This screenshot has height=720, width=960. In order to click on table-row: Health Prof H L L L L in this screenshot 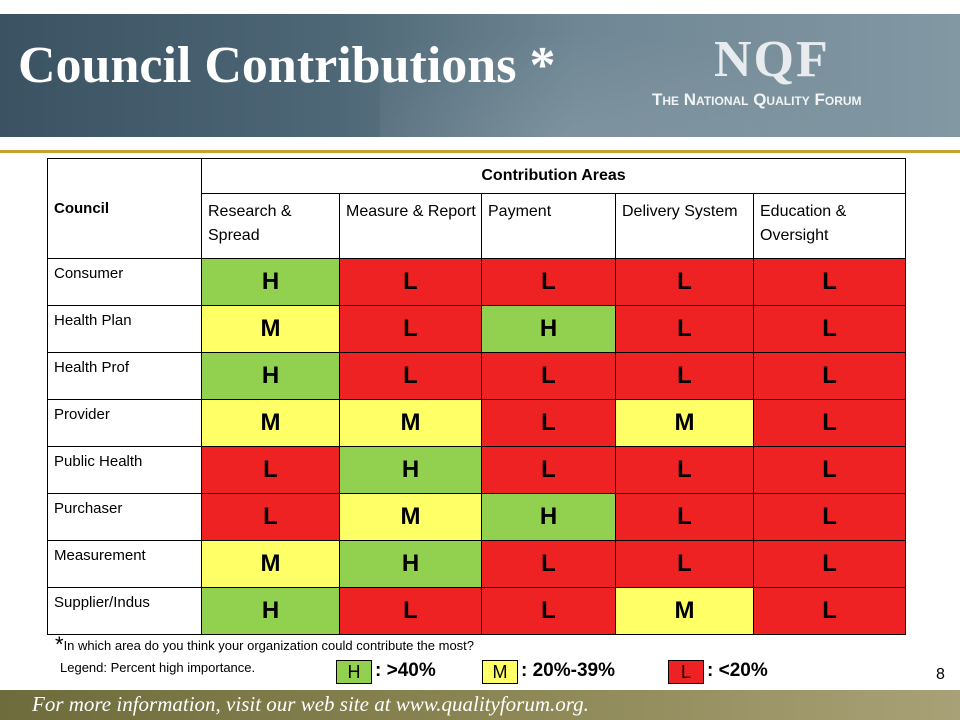, I will do `click(477, 376)`.